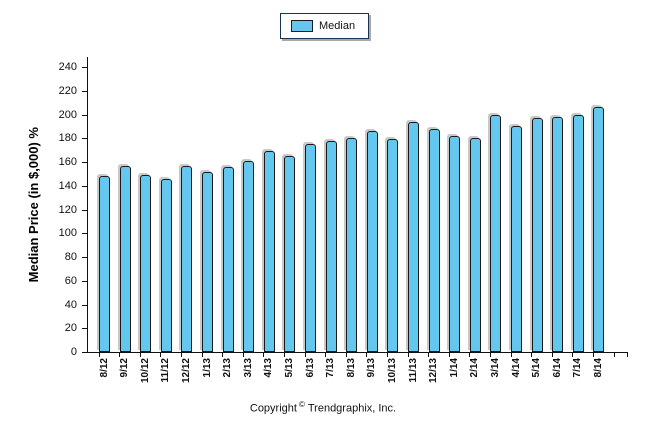 This screenshot has width=646, height=434. Describe the element at coordinates (434, 240) in the screenshot. I see `bar-12/13` at that location.